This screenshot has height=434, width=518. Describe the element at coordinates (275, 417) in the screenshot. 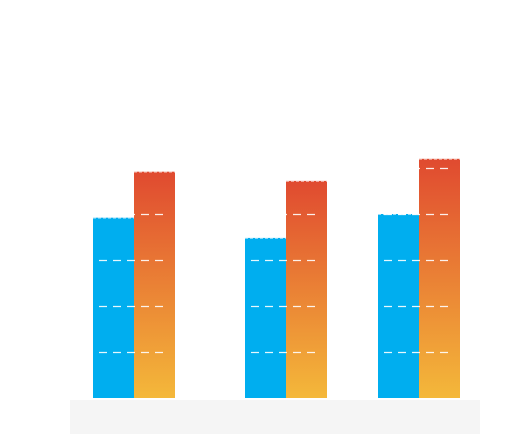

I see `chart-floor` at that location.